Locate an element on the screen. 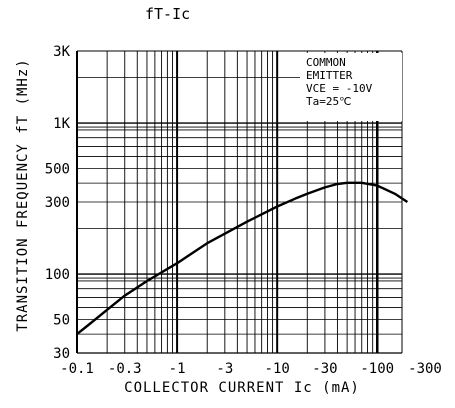 This screenshot has width=455, height=408. y-tick-label: 50 is located at coordinates (61, 321).